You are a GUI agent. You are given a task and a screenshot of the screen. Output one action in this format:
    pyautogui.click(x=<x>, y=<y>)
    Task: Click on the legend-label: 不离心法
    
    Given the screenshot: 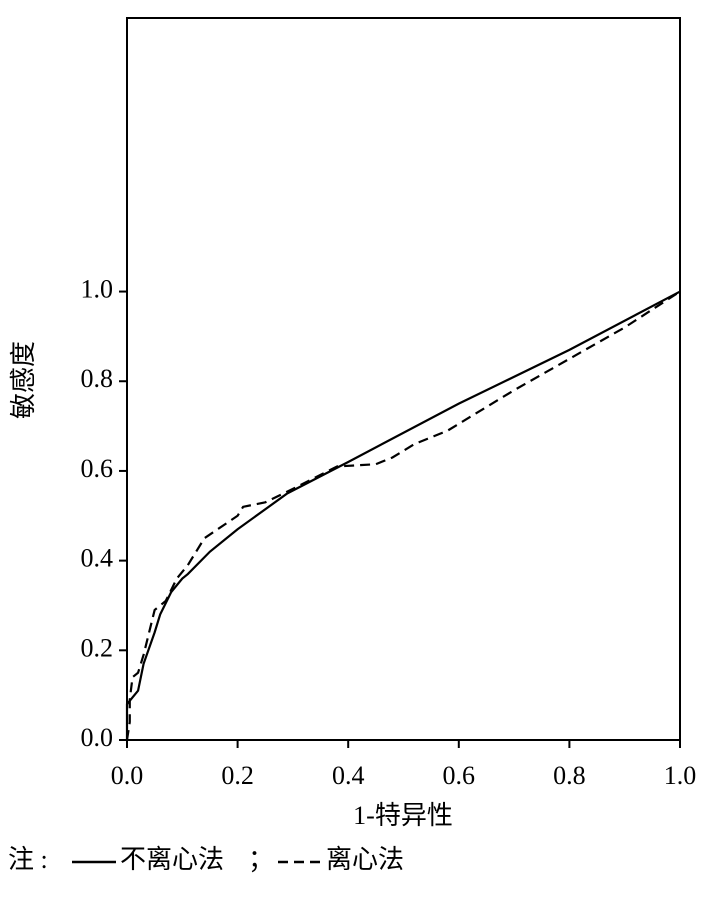 What is the action you would take?
    pyautogui.click(x=172, y=859)
    